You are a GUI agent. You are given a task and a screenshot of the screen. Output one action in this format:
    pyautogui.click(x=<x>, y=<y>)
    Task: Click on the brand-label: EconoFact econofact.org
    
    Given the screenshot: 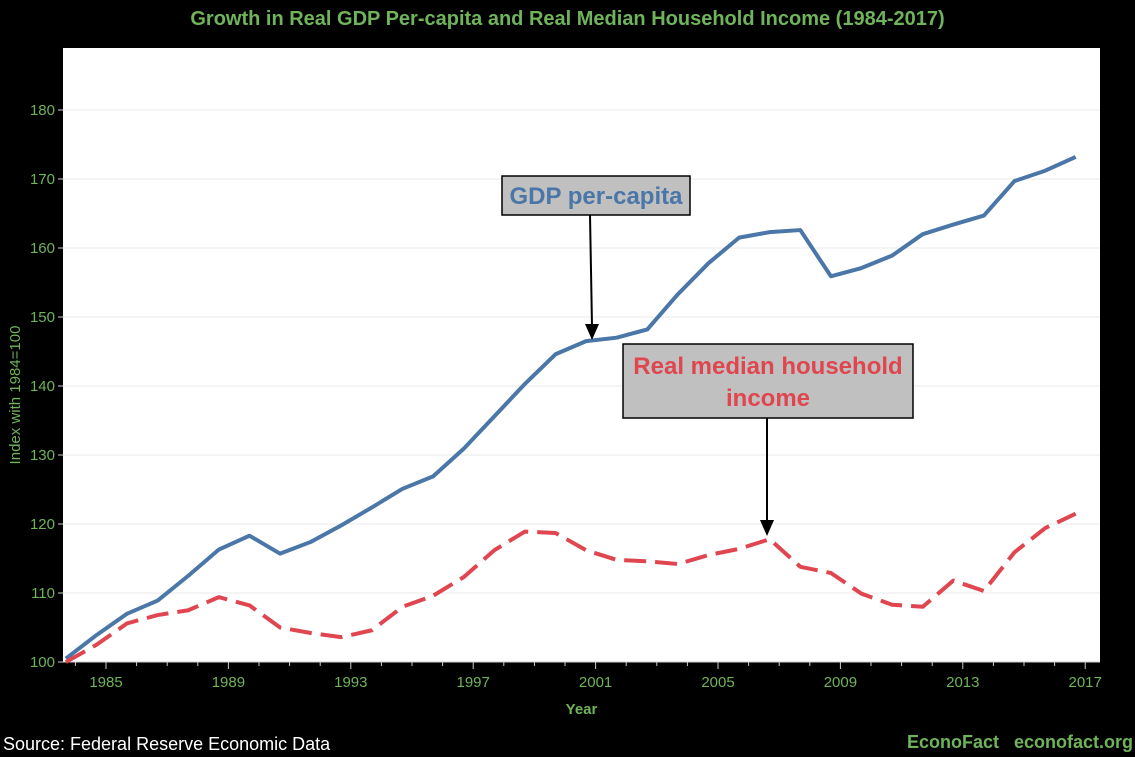 What is the action you would take?
    pyautogui.click(x=1019, y=742)
    